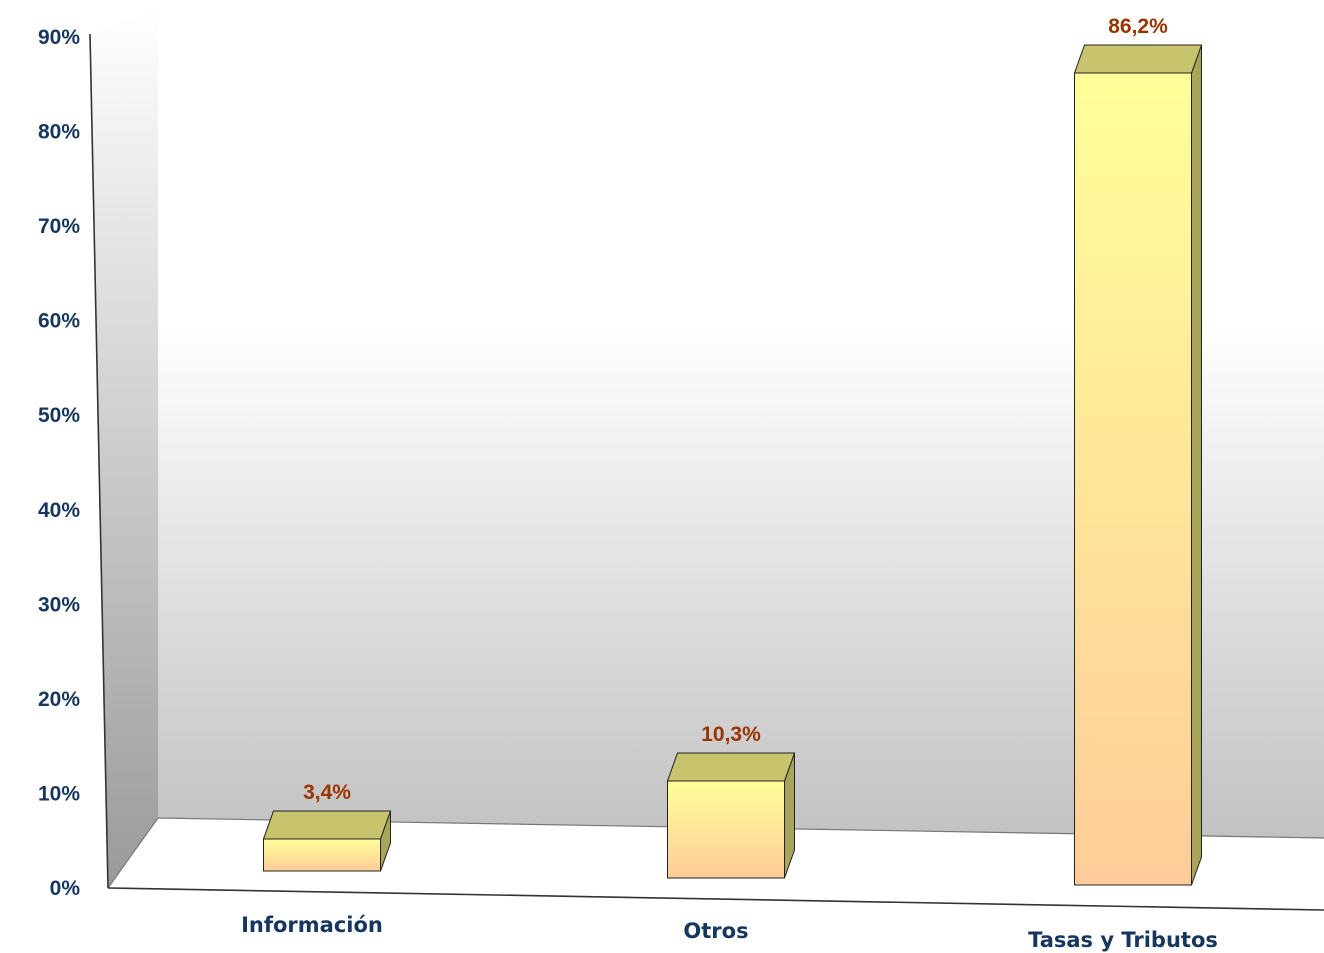  Describe the element at coordinates (1123, 940) in the screenshot. I see `x-tick-label: Tasas y Tributos` at that location.